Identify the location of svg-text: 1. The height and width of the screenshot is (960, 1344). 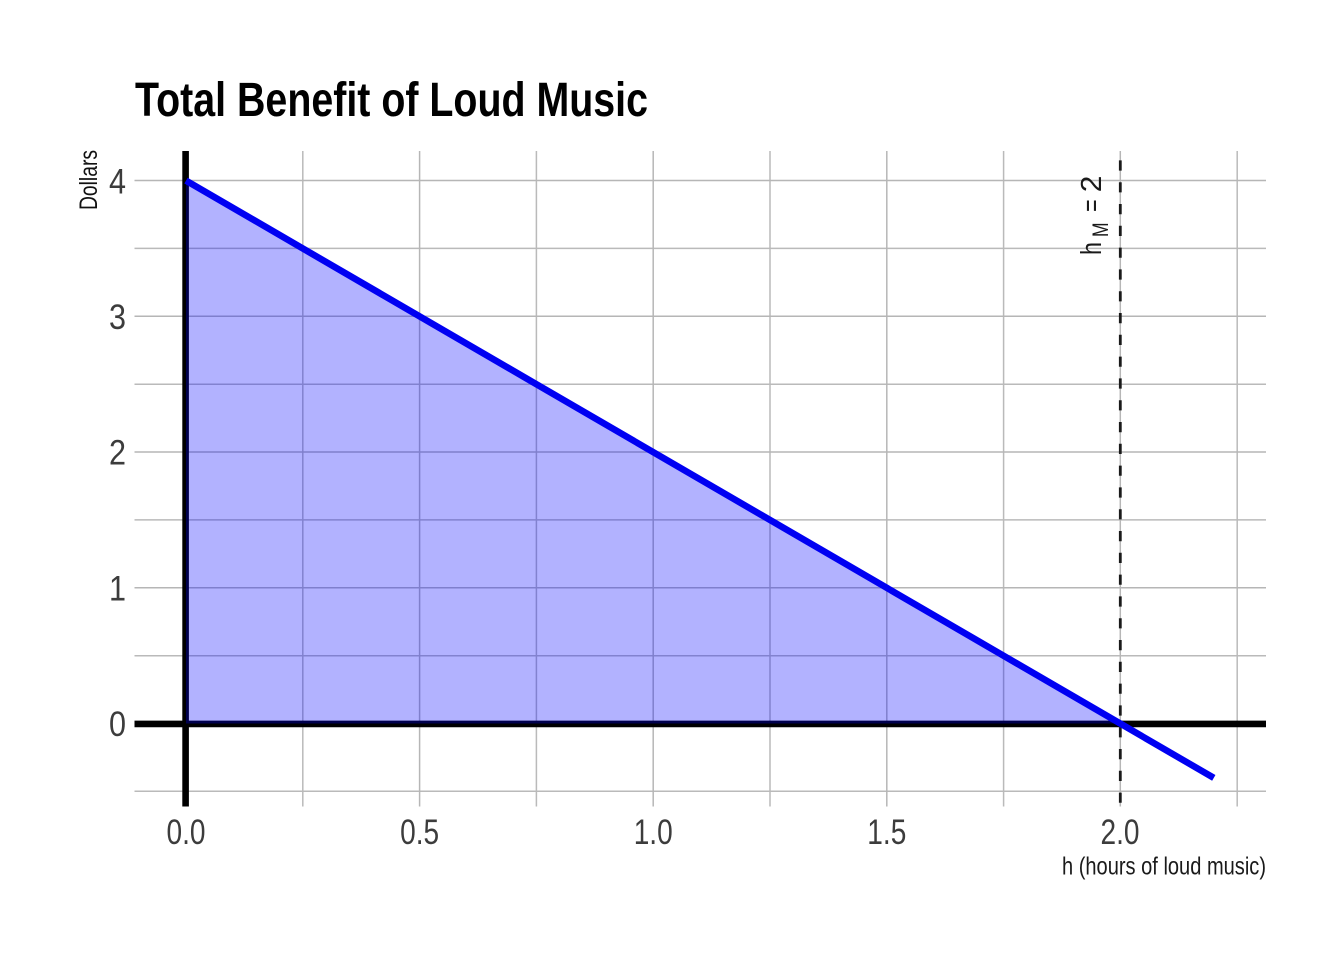
(117, 588).